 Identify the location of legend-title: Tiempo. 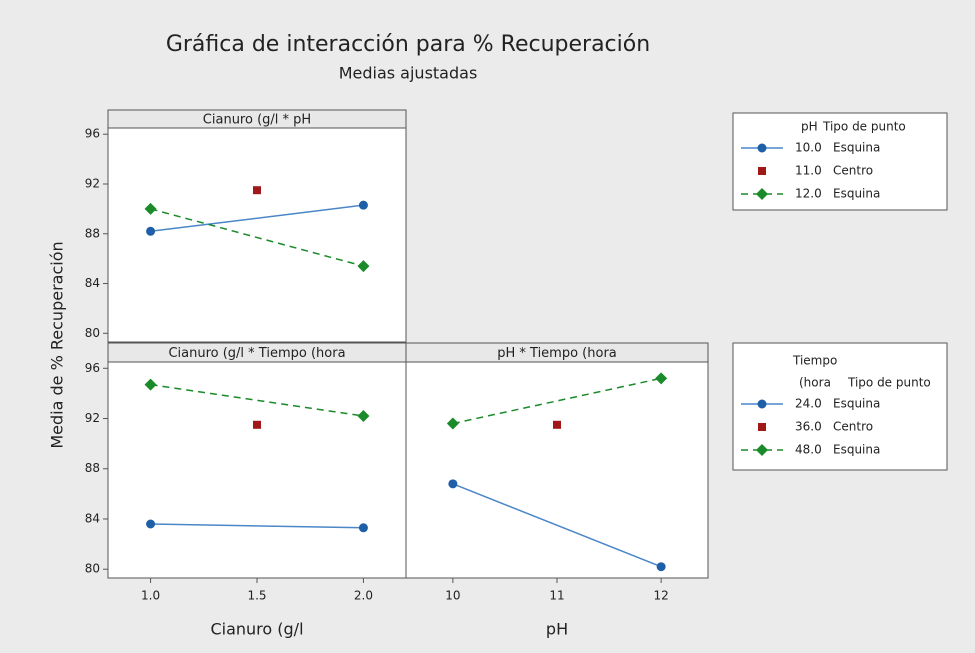
(814, 361).